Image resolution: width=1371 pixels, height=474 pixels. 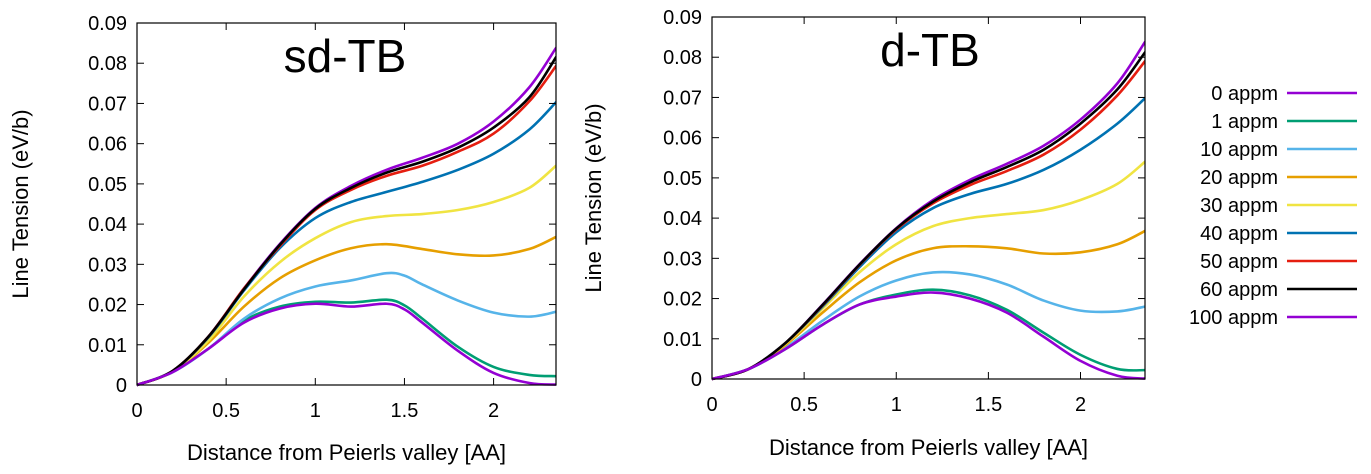 I want to click on legend-label: 30 appm, so click(x=1239, y=206).